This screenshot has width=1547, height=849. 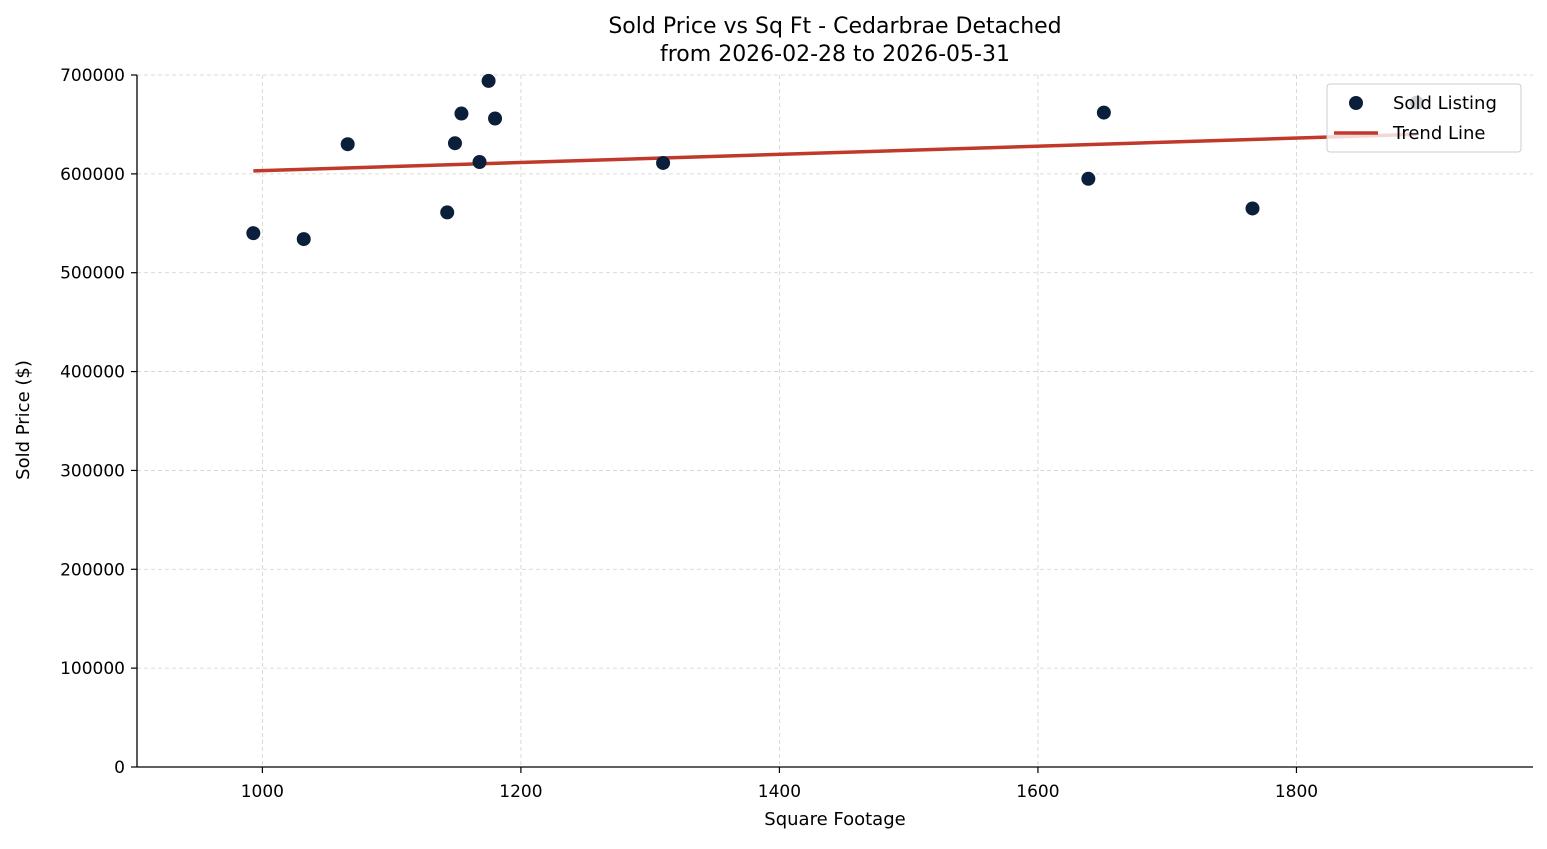 What do you see at coordinates (1037, 792) in the screenshot?
I see `x-tick-label: 1600` at bounding box center [1037, 792].